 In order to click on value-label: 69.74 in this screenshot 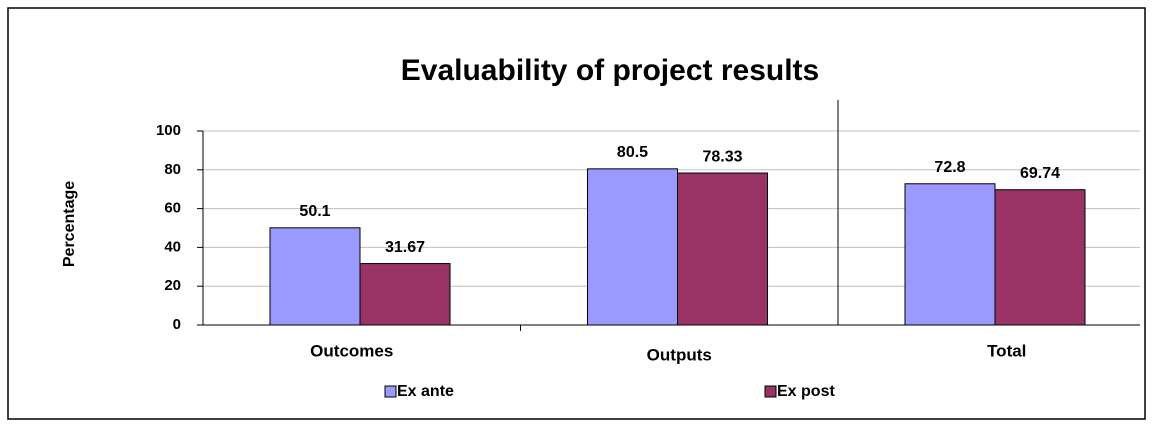, I will do `click(1040, 173)`.